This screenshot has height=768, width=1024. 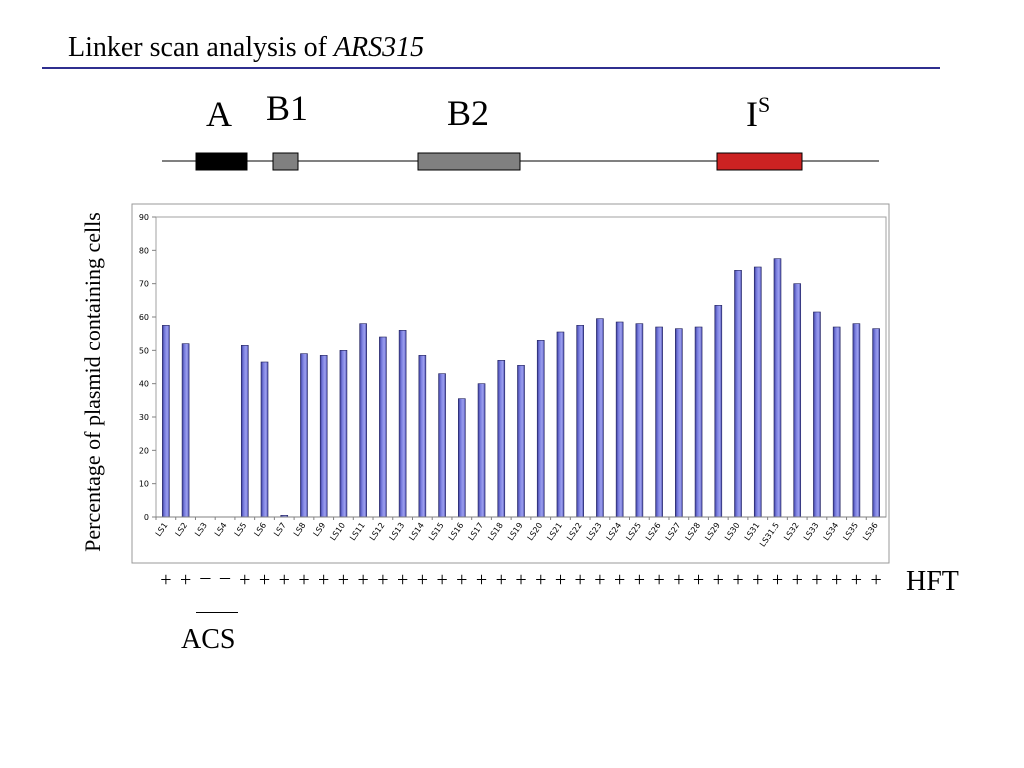 What do you see at coordinates (856, 420) in the screenshot?
I see `bar-ls35` at bounding box center [856, 420].